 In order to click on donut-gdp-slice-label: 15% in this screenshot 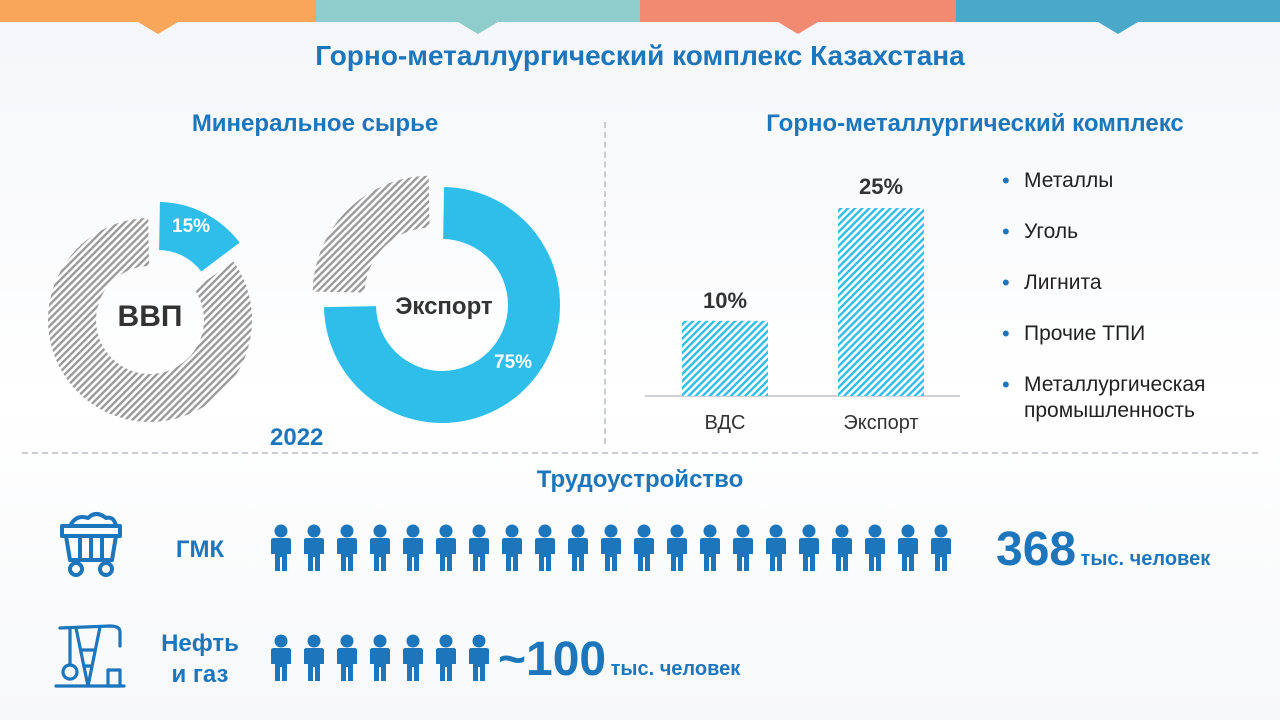, I will do `click(191, 226)`.